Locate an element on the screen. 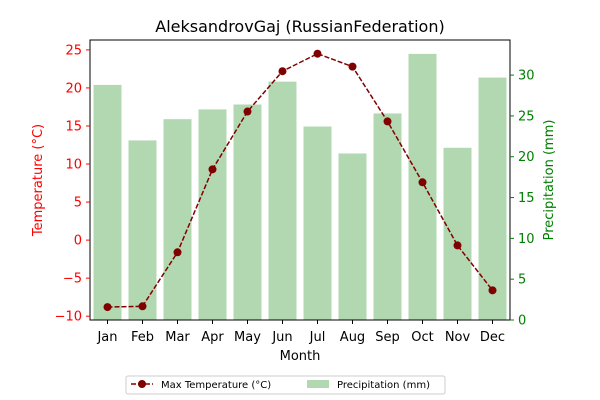 Image resolution: width=600 pixels, height=400 pixels. precipitation-bar-sep is located at coordinates (387, 216).